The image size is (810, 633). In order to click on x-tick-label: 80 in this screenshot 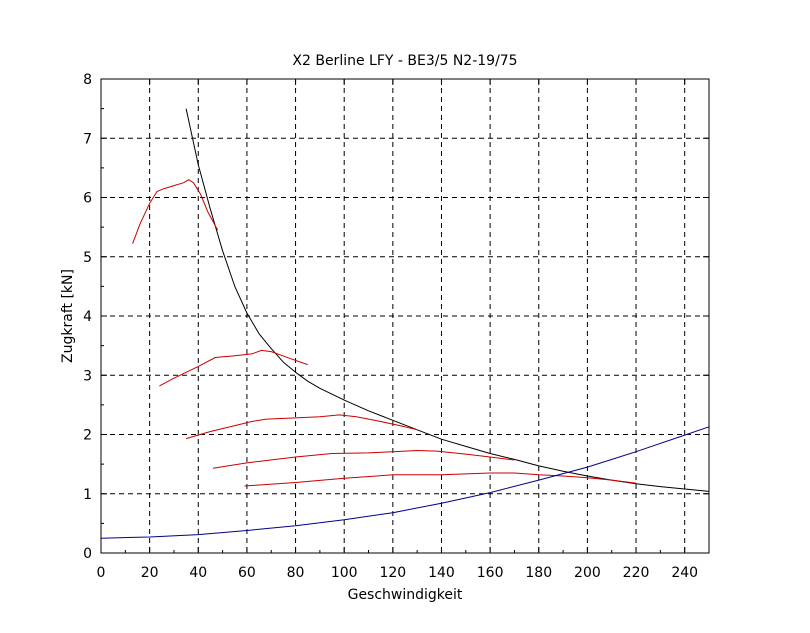, I will do `click(296, 573)`.